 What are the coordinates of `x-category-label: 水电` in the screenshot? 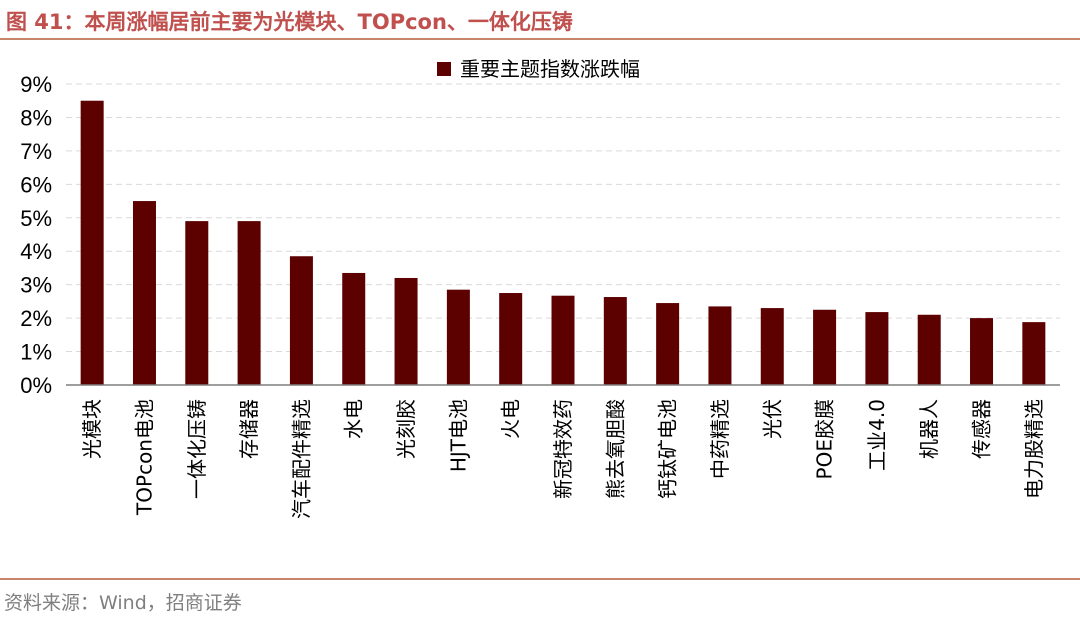 It's located at (354, 419).